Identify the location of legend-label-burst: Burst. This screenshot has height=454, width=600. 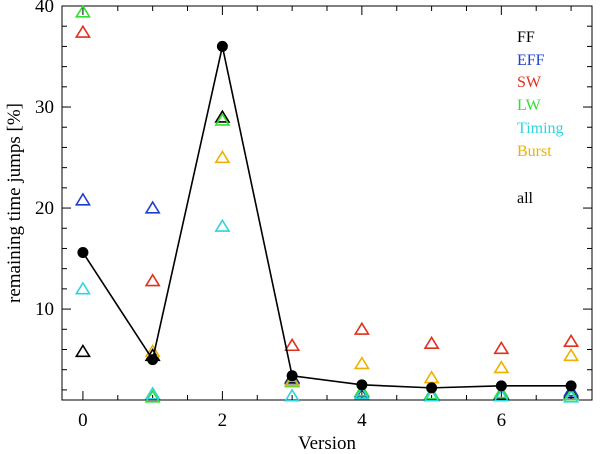
(534, 151).